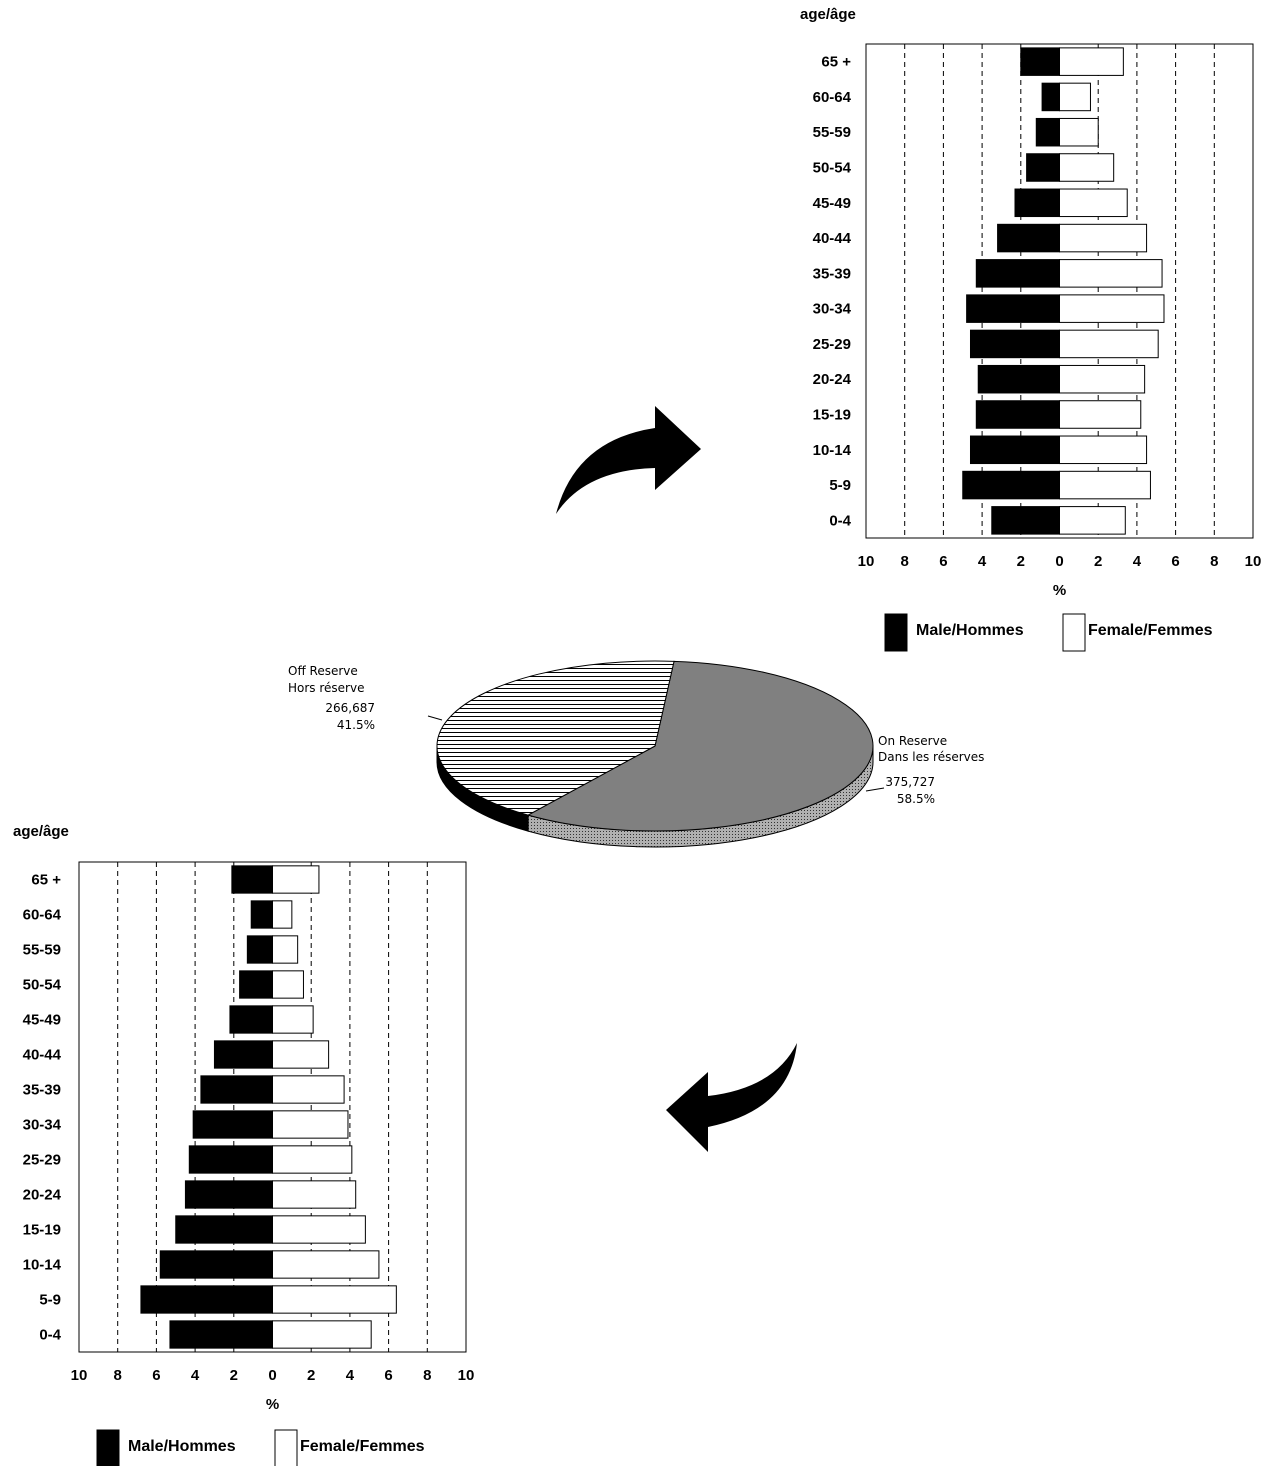 The width and height of the screenshot is (1273, 1466). I want to click on pie-percent-off-reserve: 41.5%, so click(356, 725).